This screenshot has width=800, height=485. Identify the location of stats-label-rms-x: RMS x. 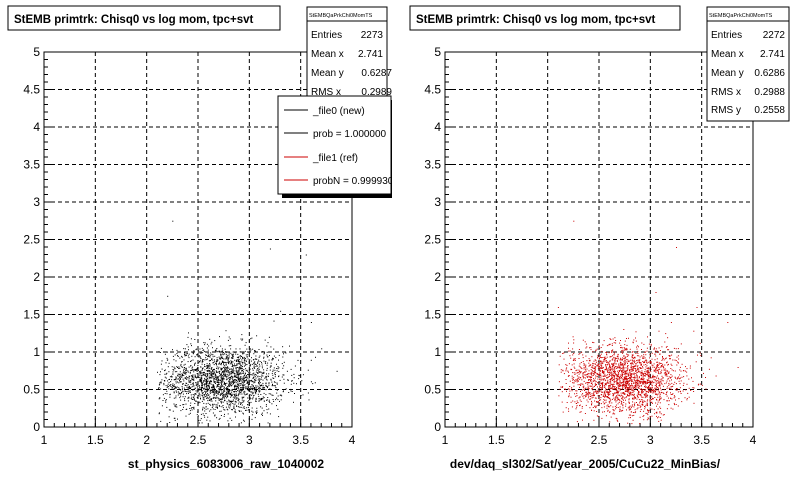
(726, 92).